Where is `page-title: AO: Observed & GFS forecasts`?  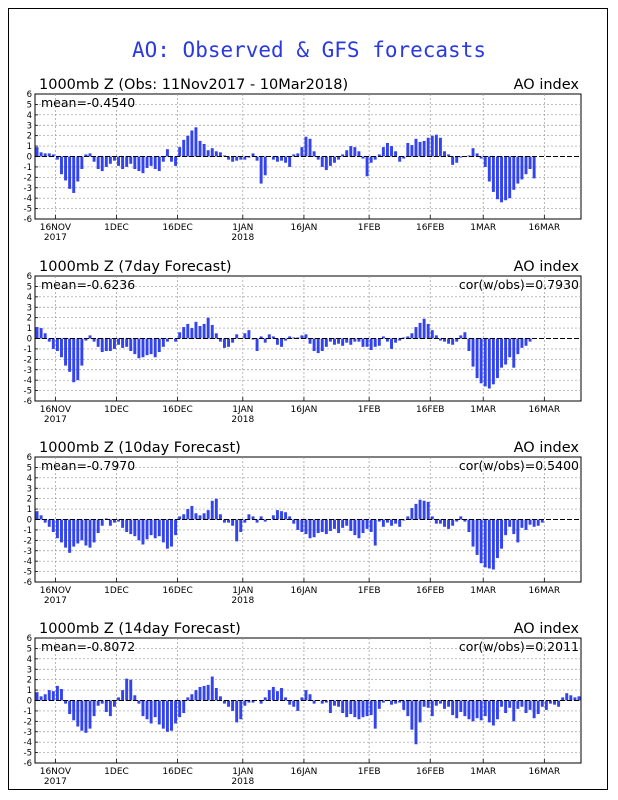
page-title: AO: Observed & GFS forecasts is located at coordinates (308, 50).